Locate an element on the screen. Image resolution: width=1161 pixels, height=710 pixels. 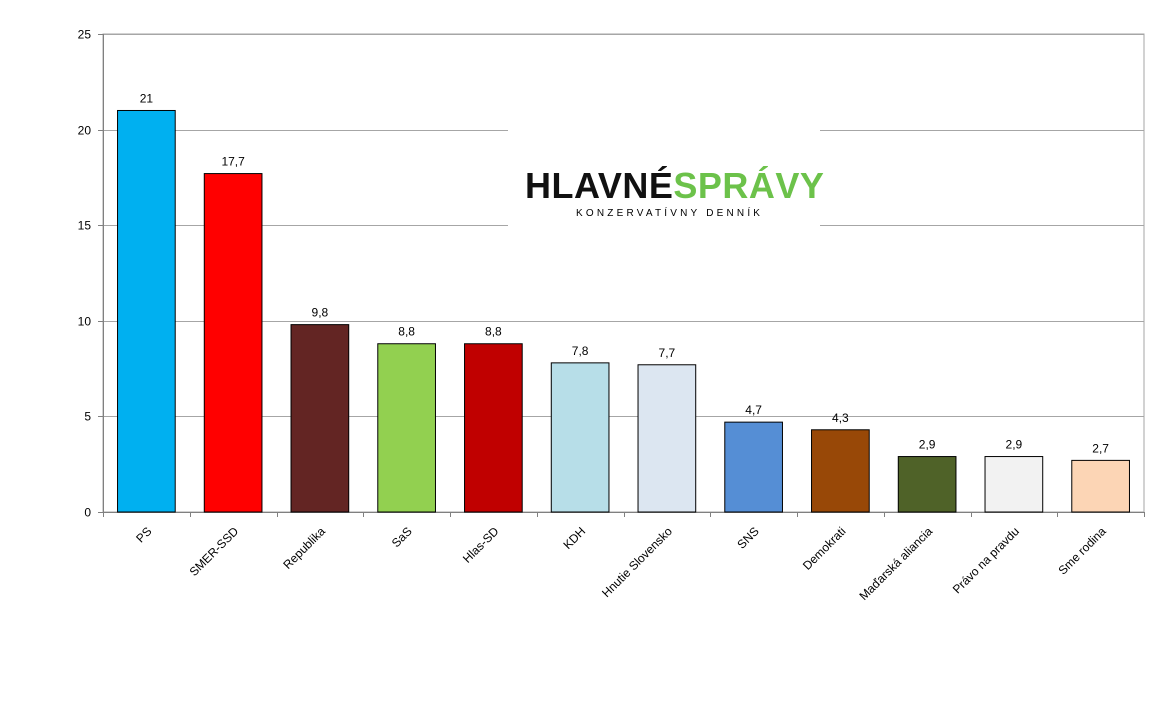
watermark-title: HLAVNÉSPRÁVY is located at coordinates (674, 185).